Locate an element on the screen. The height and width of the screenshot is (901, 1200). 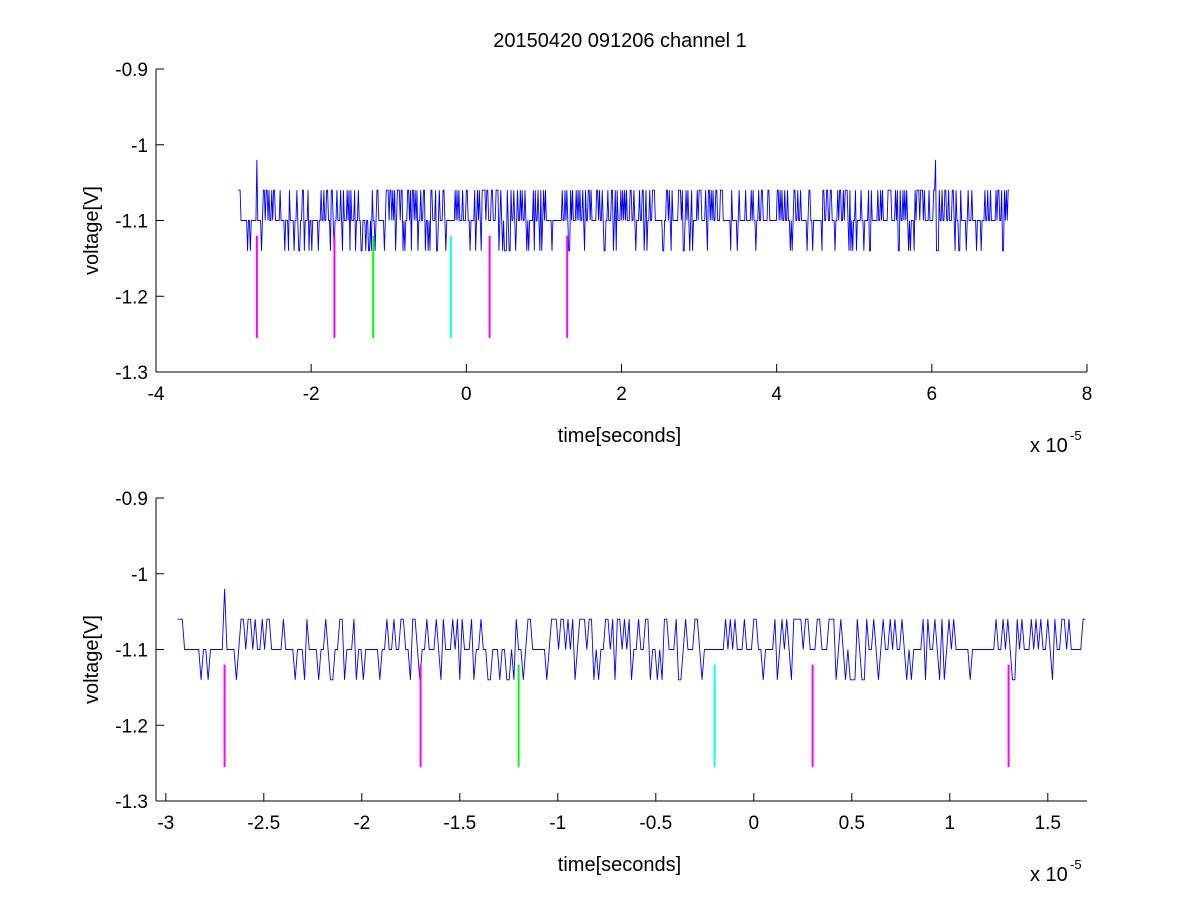
x-tick-label: -1 is located at coordinates (557, 823).